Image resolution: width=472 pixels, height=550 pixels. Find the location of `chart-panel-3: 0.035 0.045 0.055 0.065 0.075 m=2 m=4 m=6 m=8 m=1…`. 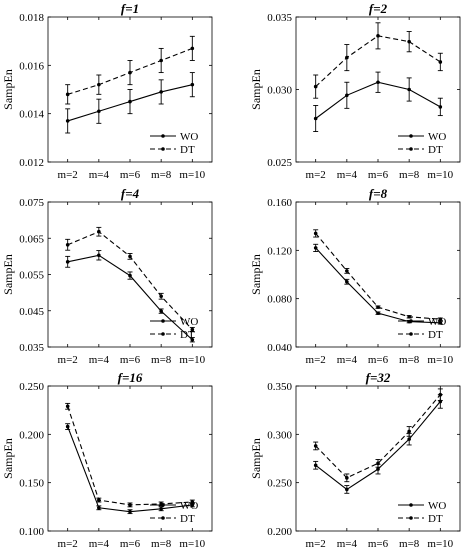

chart-panel-3: 0.035 0.045 0.055 0.065 0.075 m=2 m=4 m=6 m=8 m=1… is located at coordinates (107, 276).